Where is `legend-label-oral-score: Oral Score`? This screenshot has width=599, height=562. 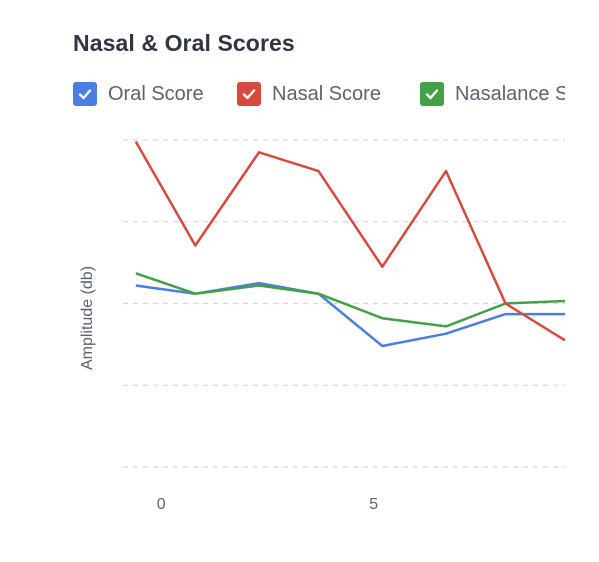
legend-label-oral-score: Oral Score is located at coordinates (156, 93).